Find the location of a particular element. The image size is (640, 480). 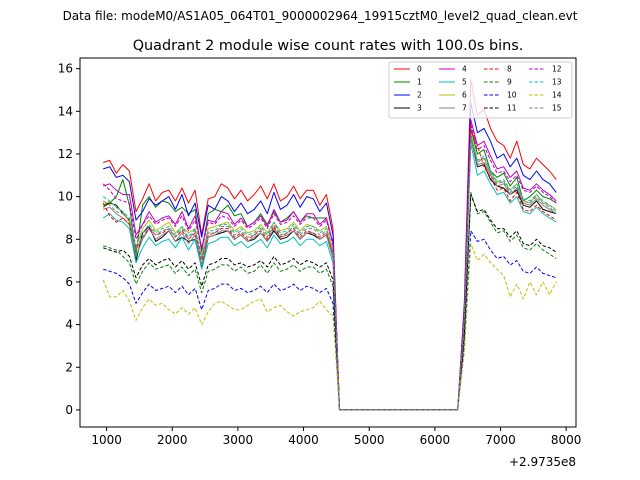

legend-label-4: 4 is located at coordinates (464, 69).